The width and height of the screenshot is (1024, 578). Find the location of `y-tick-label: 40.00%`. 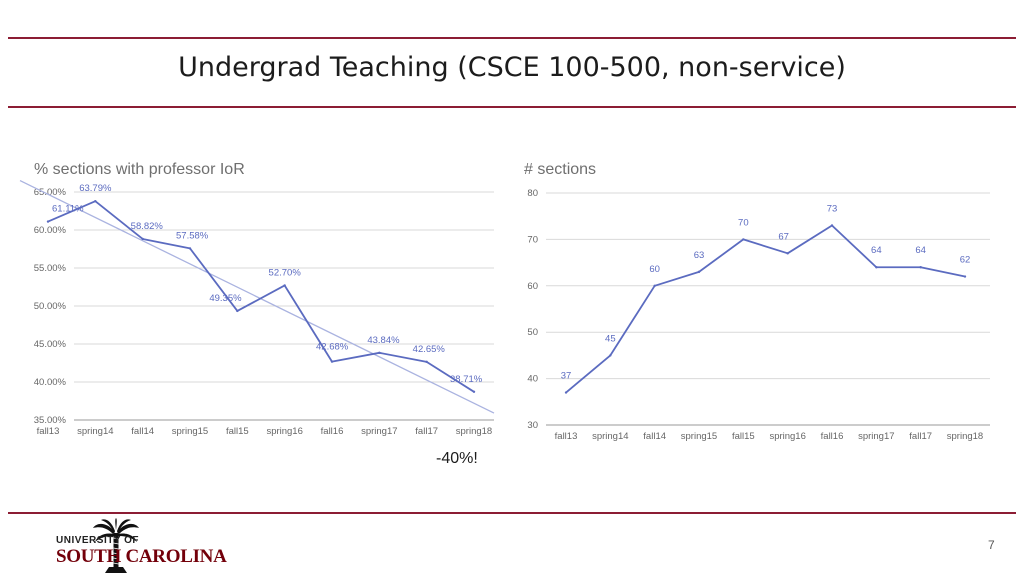

y-tick-label: 40.00% is located at coordinates (50, 382).